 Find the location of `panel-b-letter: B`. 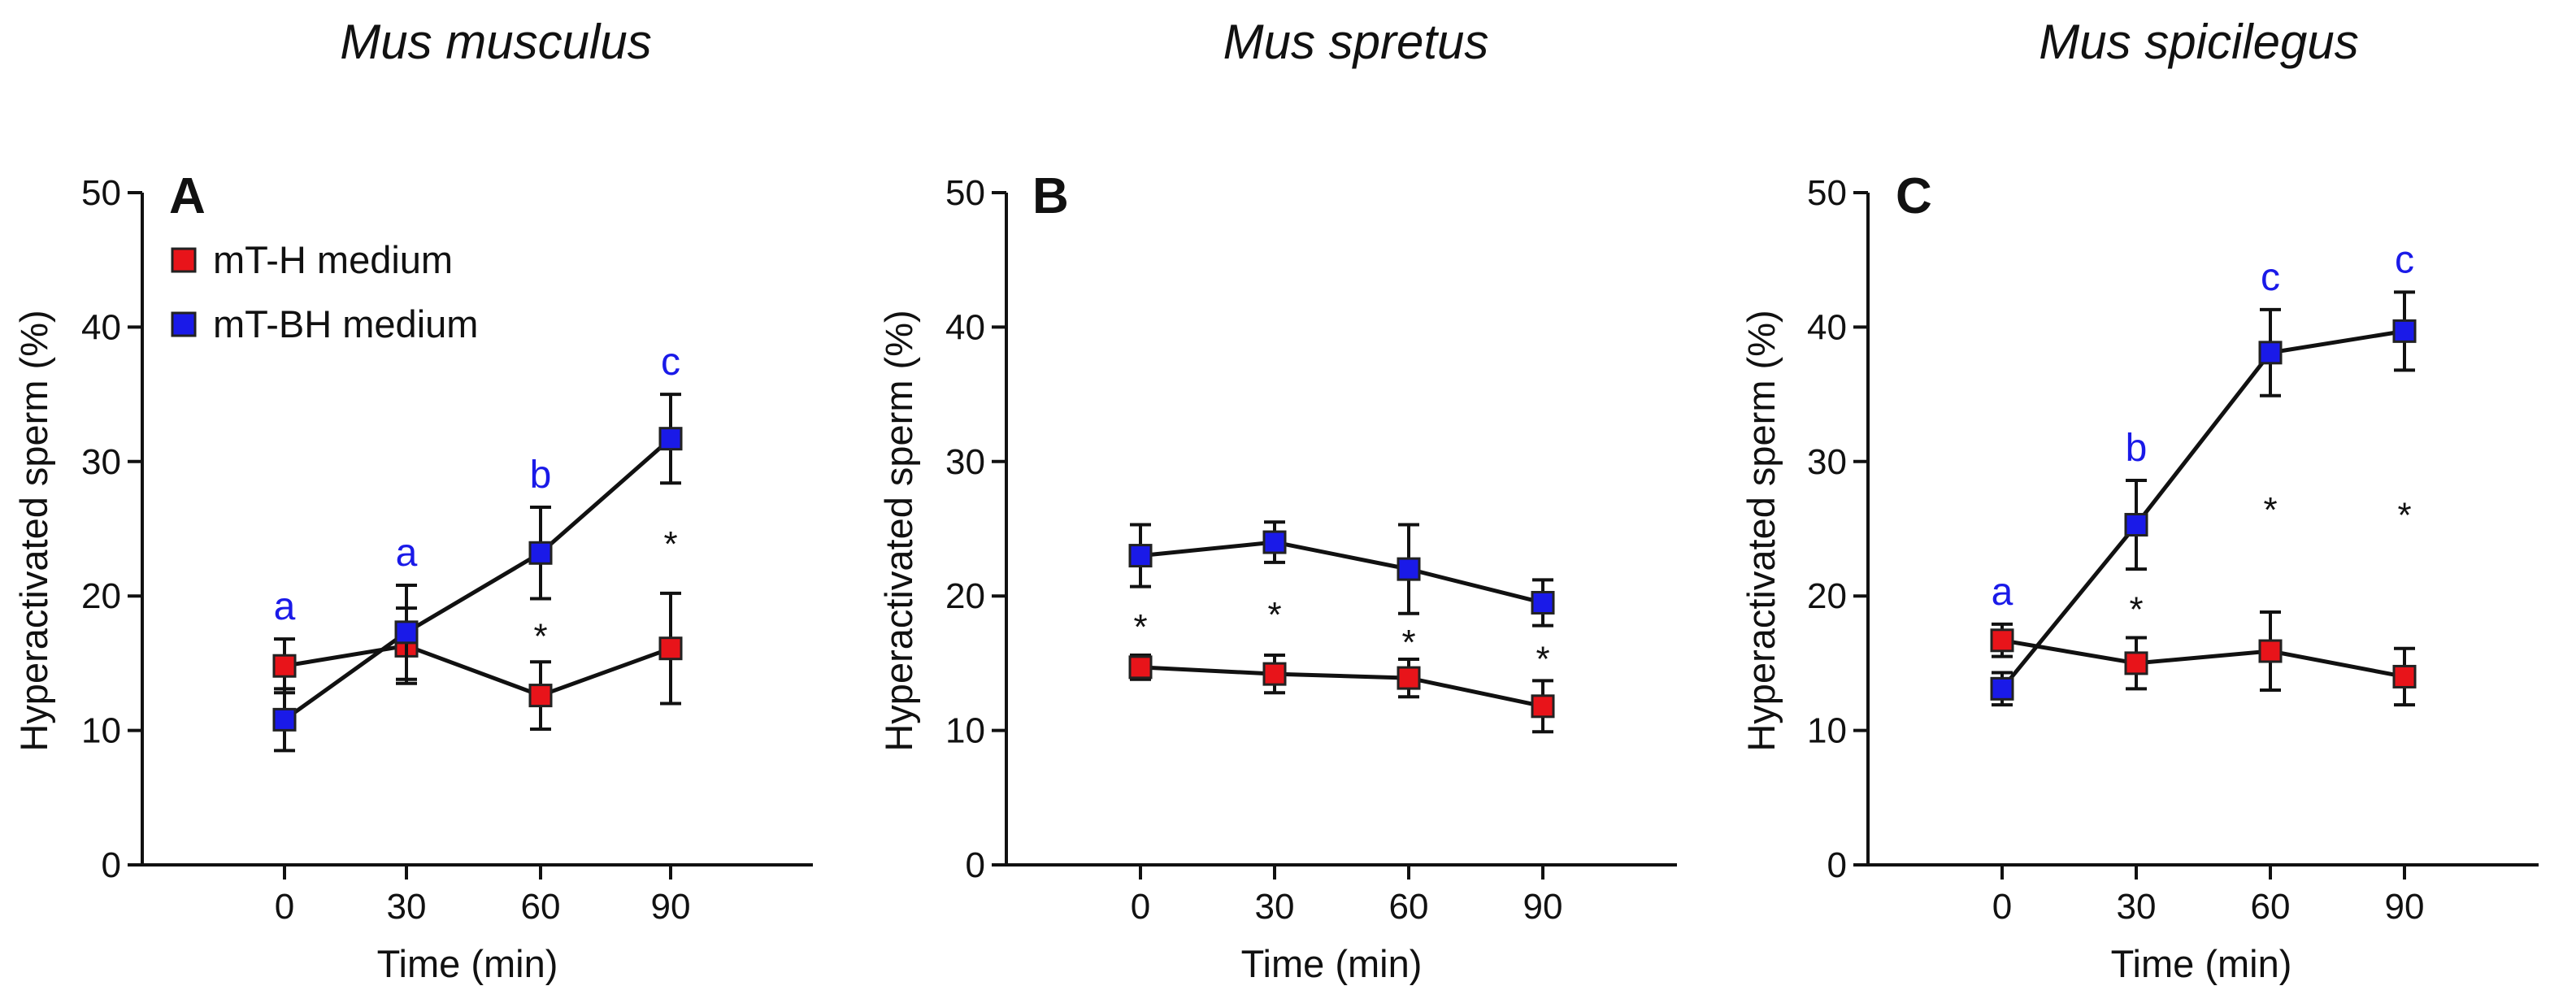

panel-b-letter: B is located at coordinates (1050, 196).